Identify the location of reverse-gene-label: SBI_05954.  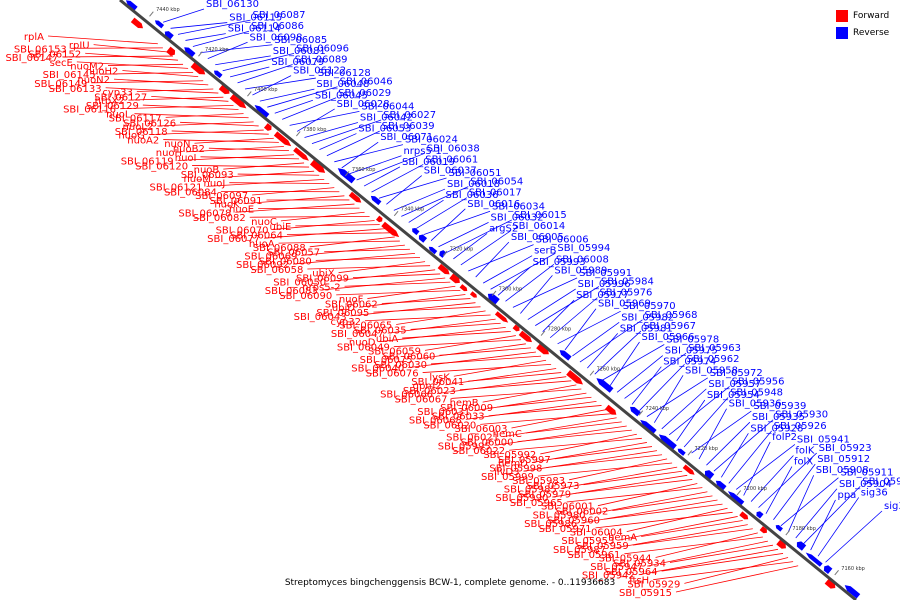
(733, 395).